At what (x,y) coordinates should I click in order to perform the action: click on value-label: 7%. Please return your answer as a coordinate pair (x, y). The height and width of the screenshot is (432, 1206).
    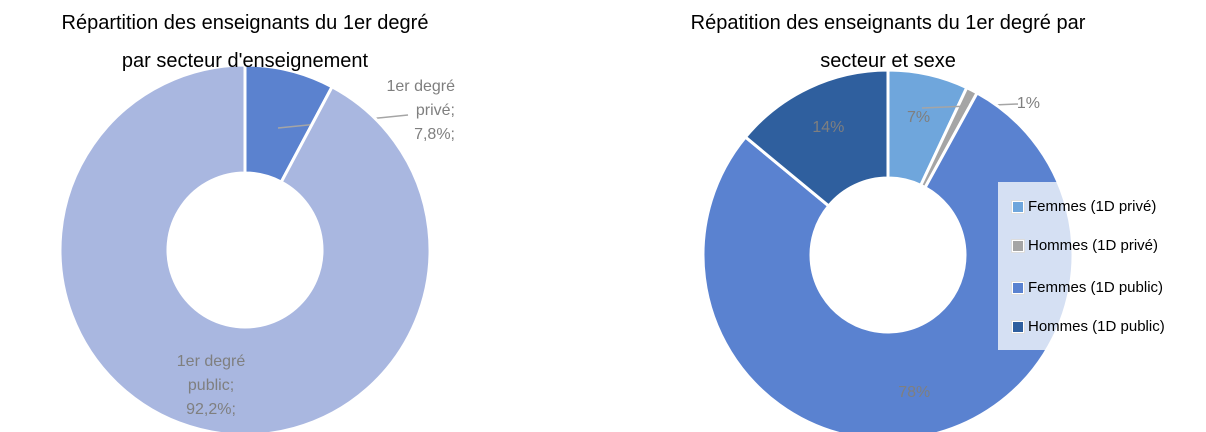
    Looking at the image, I should click on (918, 118).